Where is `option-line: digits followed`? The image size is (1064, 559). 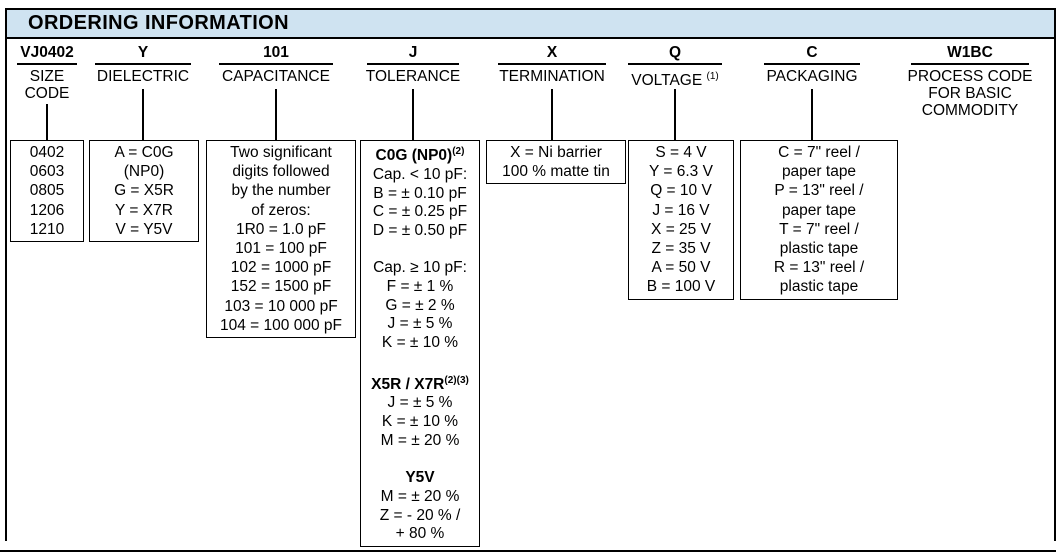
option-line: digits followed is located at coordinates (281, 172).